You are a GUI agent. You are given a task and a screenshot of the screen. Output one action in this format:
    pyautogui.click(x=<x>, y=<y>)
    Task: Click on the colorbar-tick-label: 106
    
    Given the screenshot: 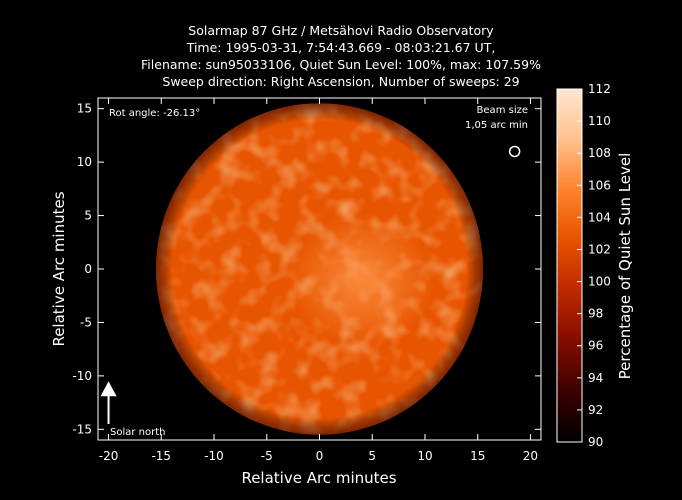 What is the action you would take?
    pyautogui.click(x=599, y=185)
    